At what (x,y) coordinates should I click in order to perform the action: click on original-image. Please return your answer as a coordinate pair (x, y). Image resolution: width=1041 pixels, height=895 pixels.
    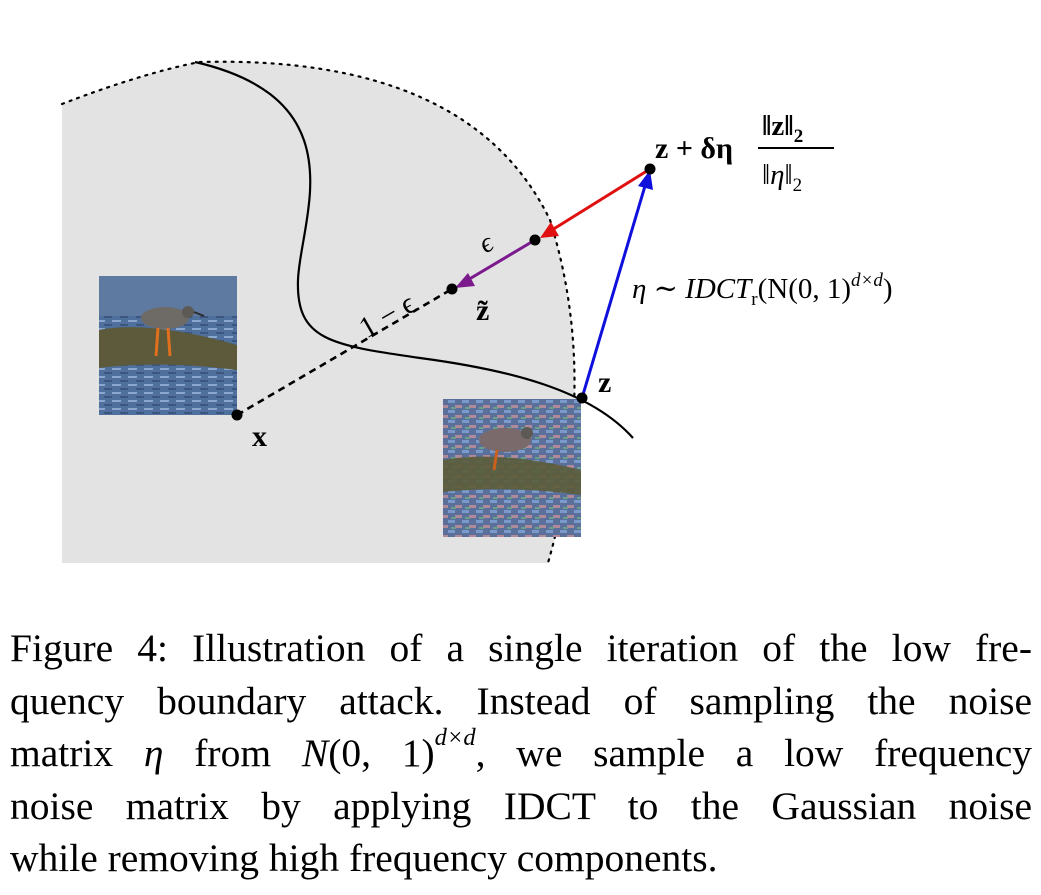
    Looking at the image, I should click on (168, 345).